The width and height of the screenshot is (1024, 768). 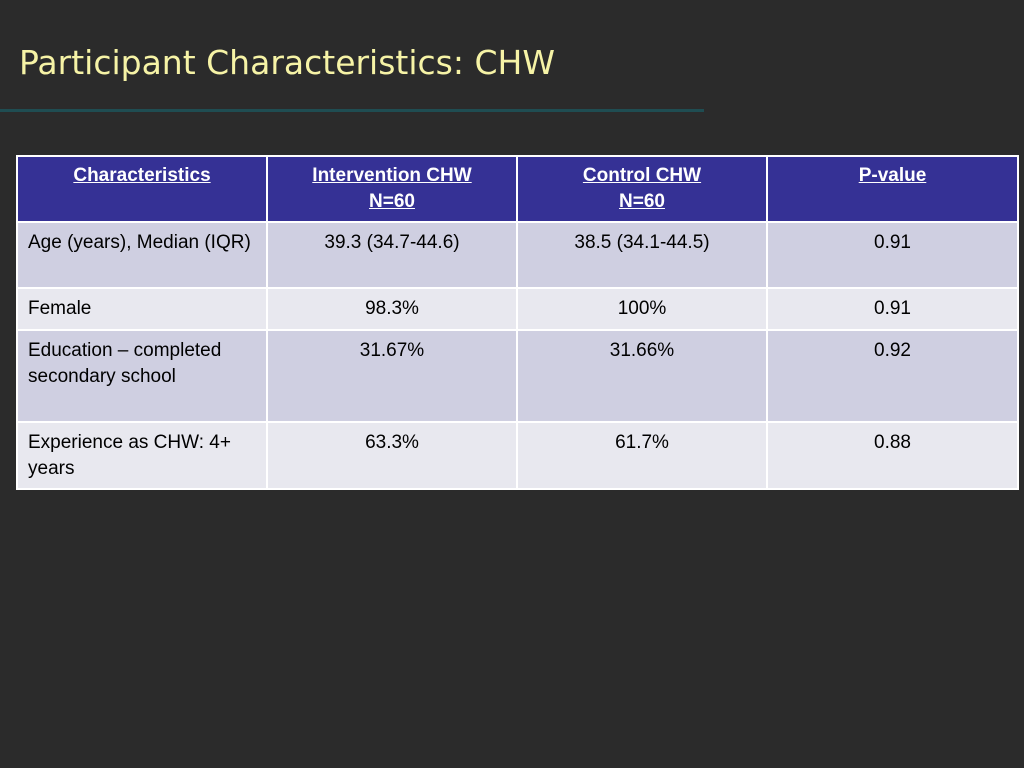 I want to click on header-intervention-n: N=60, so click(x=392, y=201).